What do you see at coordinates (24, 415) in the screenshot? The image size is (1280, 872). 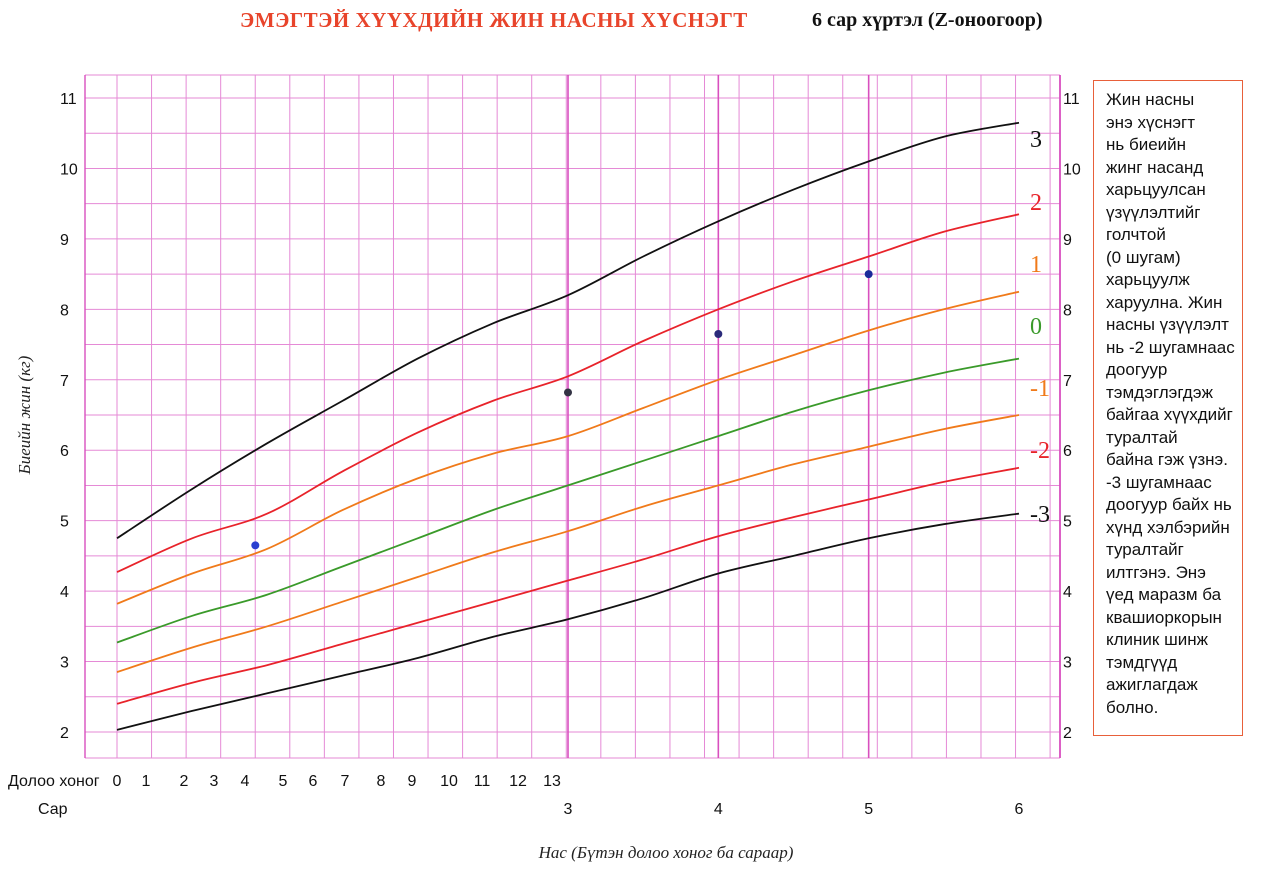 I see `y-axis-title: Биеийн жин (кг)` at bounding box center [24, 415].